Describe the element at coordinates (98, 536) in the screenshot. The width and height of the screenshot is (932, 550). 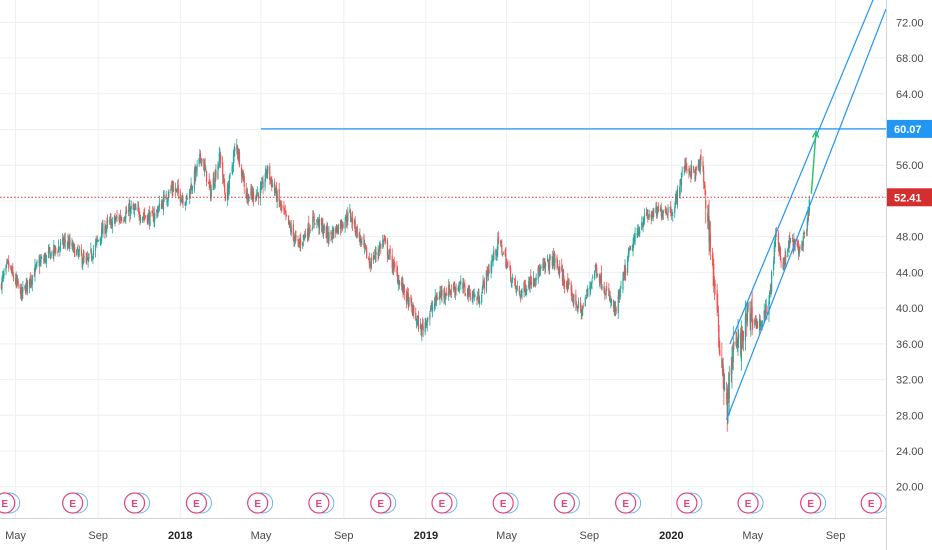
I see `time-tick-label: Sep` at that location.